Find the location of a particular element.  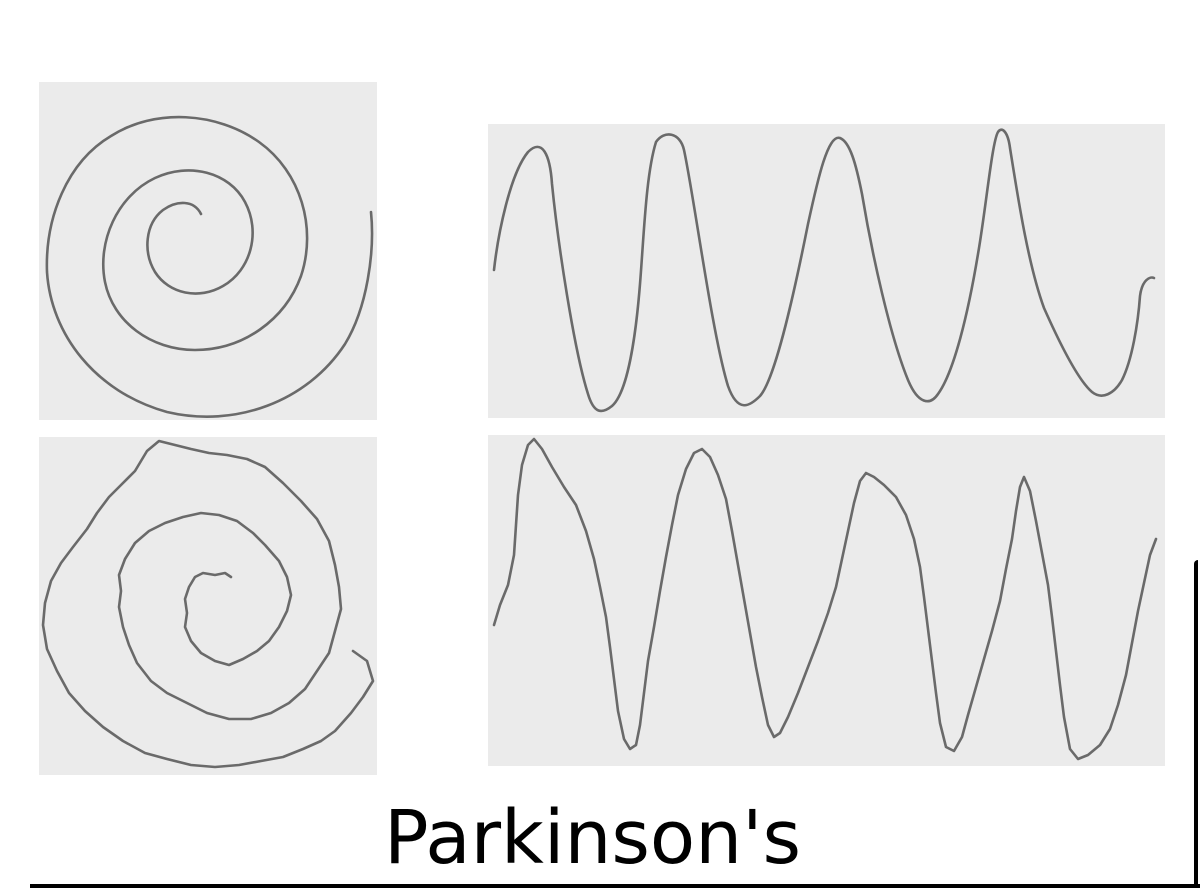

spiral-drawing-tremor is located at coordinates (208, 606).